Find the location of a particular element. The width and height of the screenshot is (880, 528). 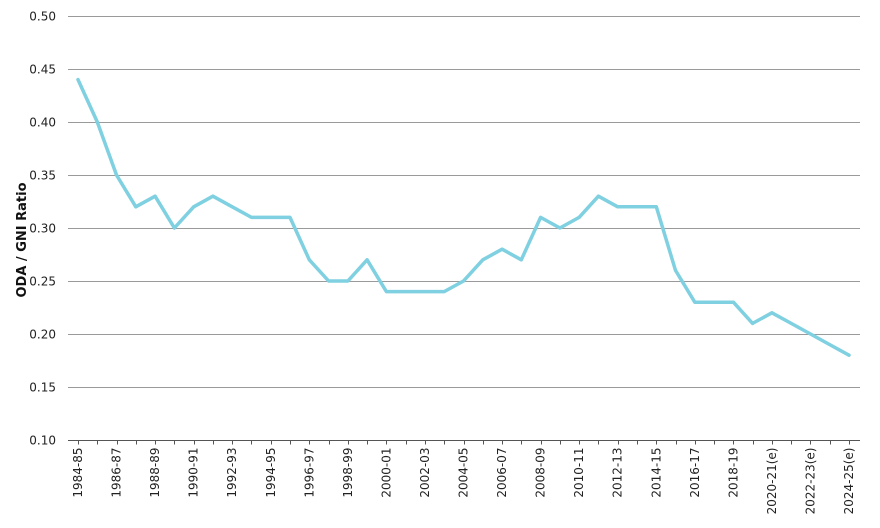

x-tick-label: 2000-01 is located at coordinates (386, 473).